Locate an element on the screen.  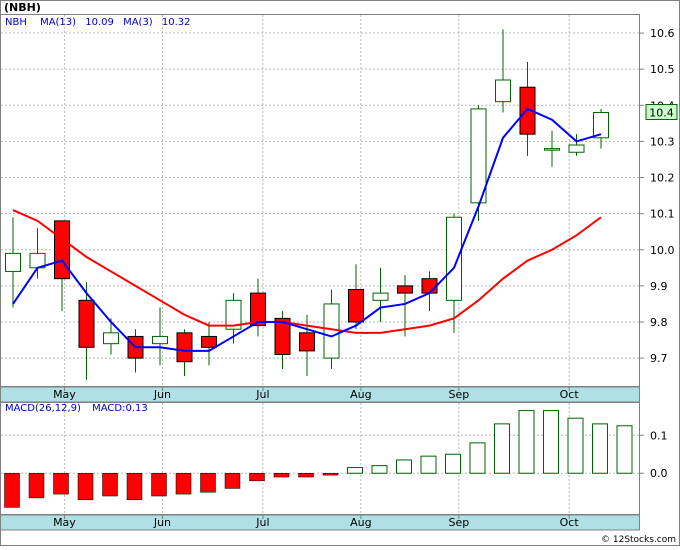
macd-legend: MACD(26,12,9) MACD:0.13 is located at coordinates (76, 408).